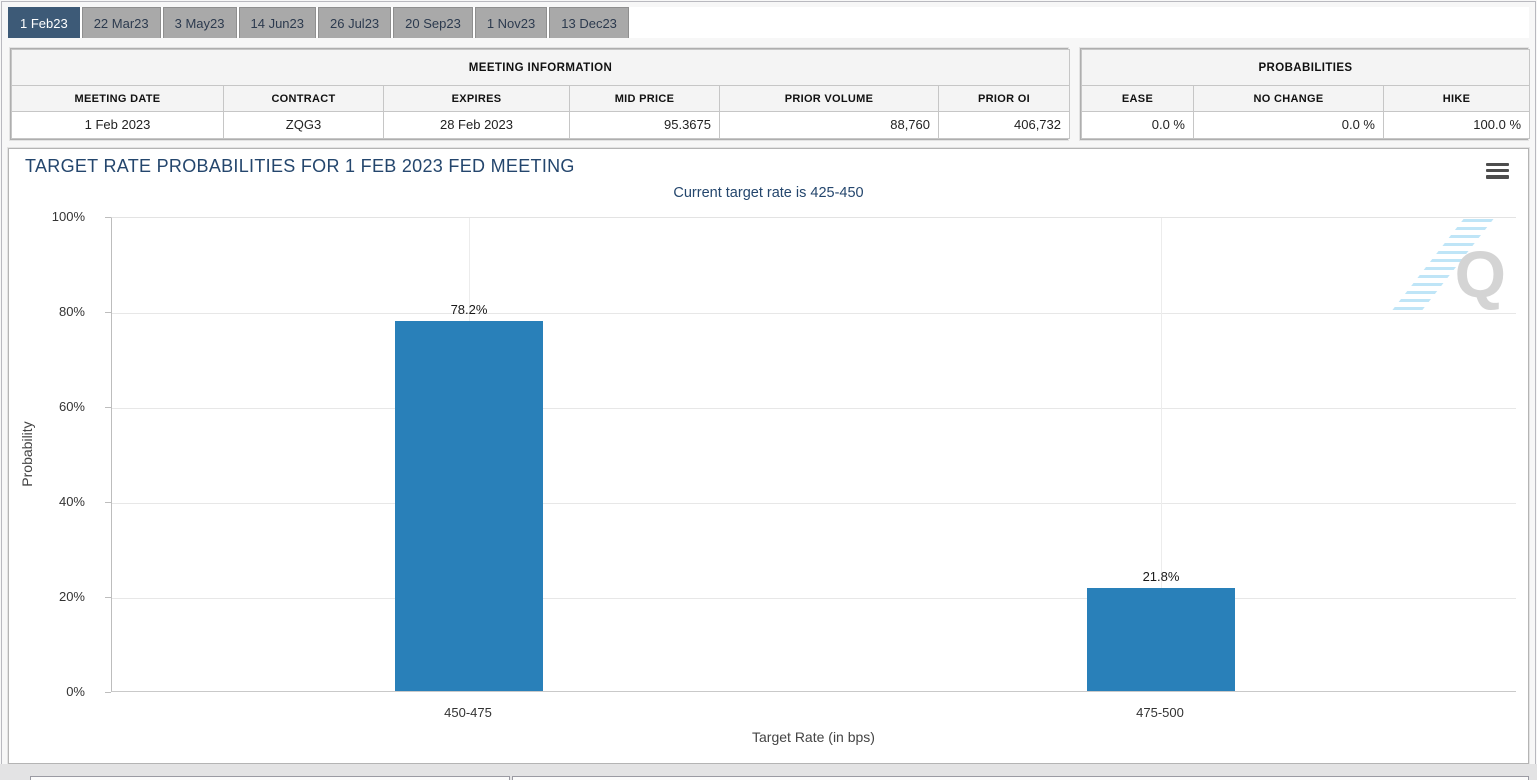 The height and width of the screenshot is (780, 1537). What do you see at coordinates (71, 501) in the screenshot?
I see `ytick-40: 40%` at bounding box center [71, 501].